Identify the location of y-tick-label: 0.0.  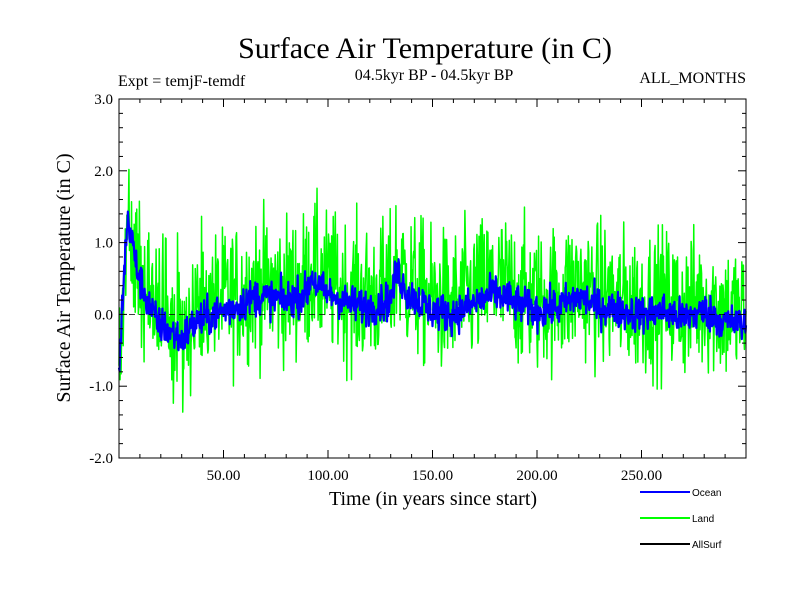
(103, 315).